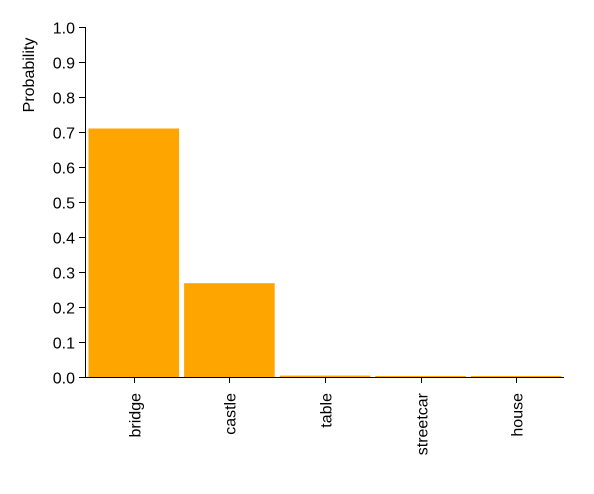 The image size is (594, 494). What do you see at coordinates (136, 415) in the screenshot?
I see `x-tick-label-bridge: bridge` at bounding box center [136, 415].